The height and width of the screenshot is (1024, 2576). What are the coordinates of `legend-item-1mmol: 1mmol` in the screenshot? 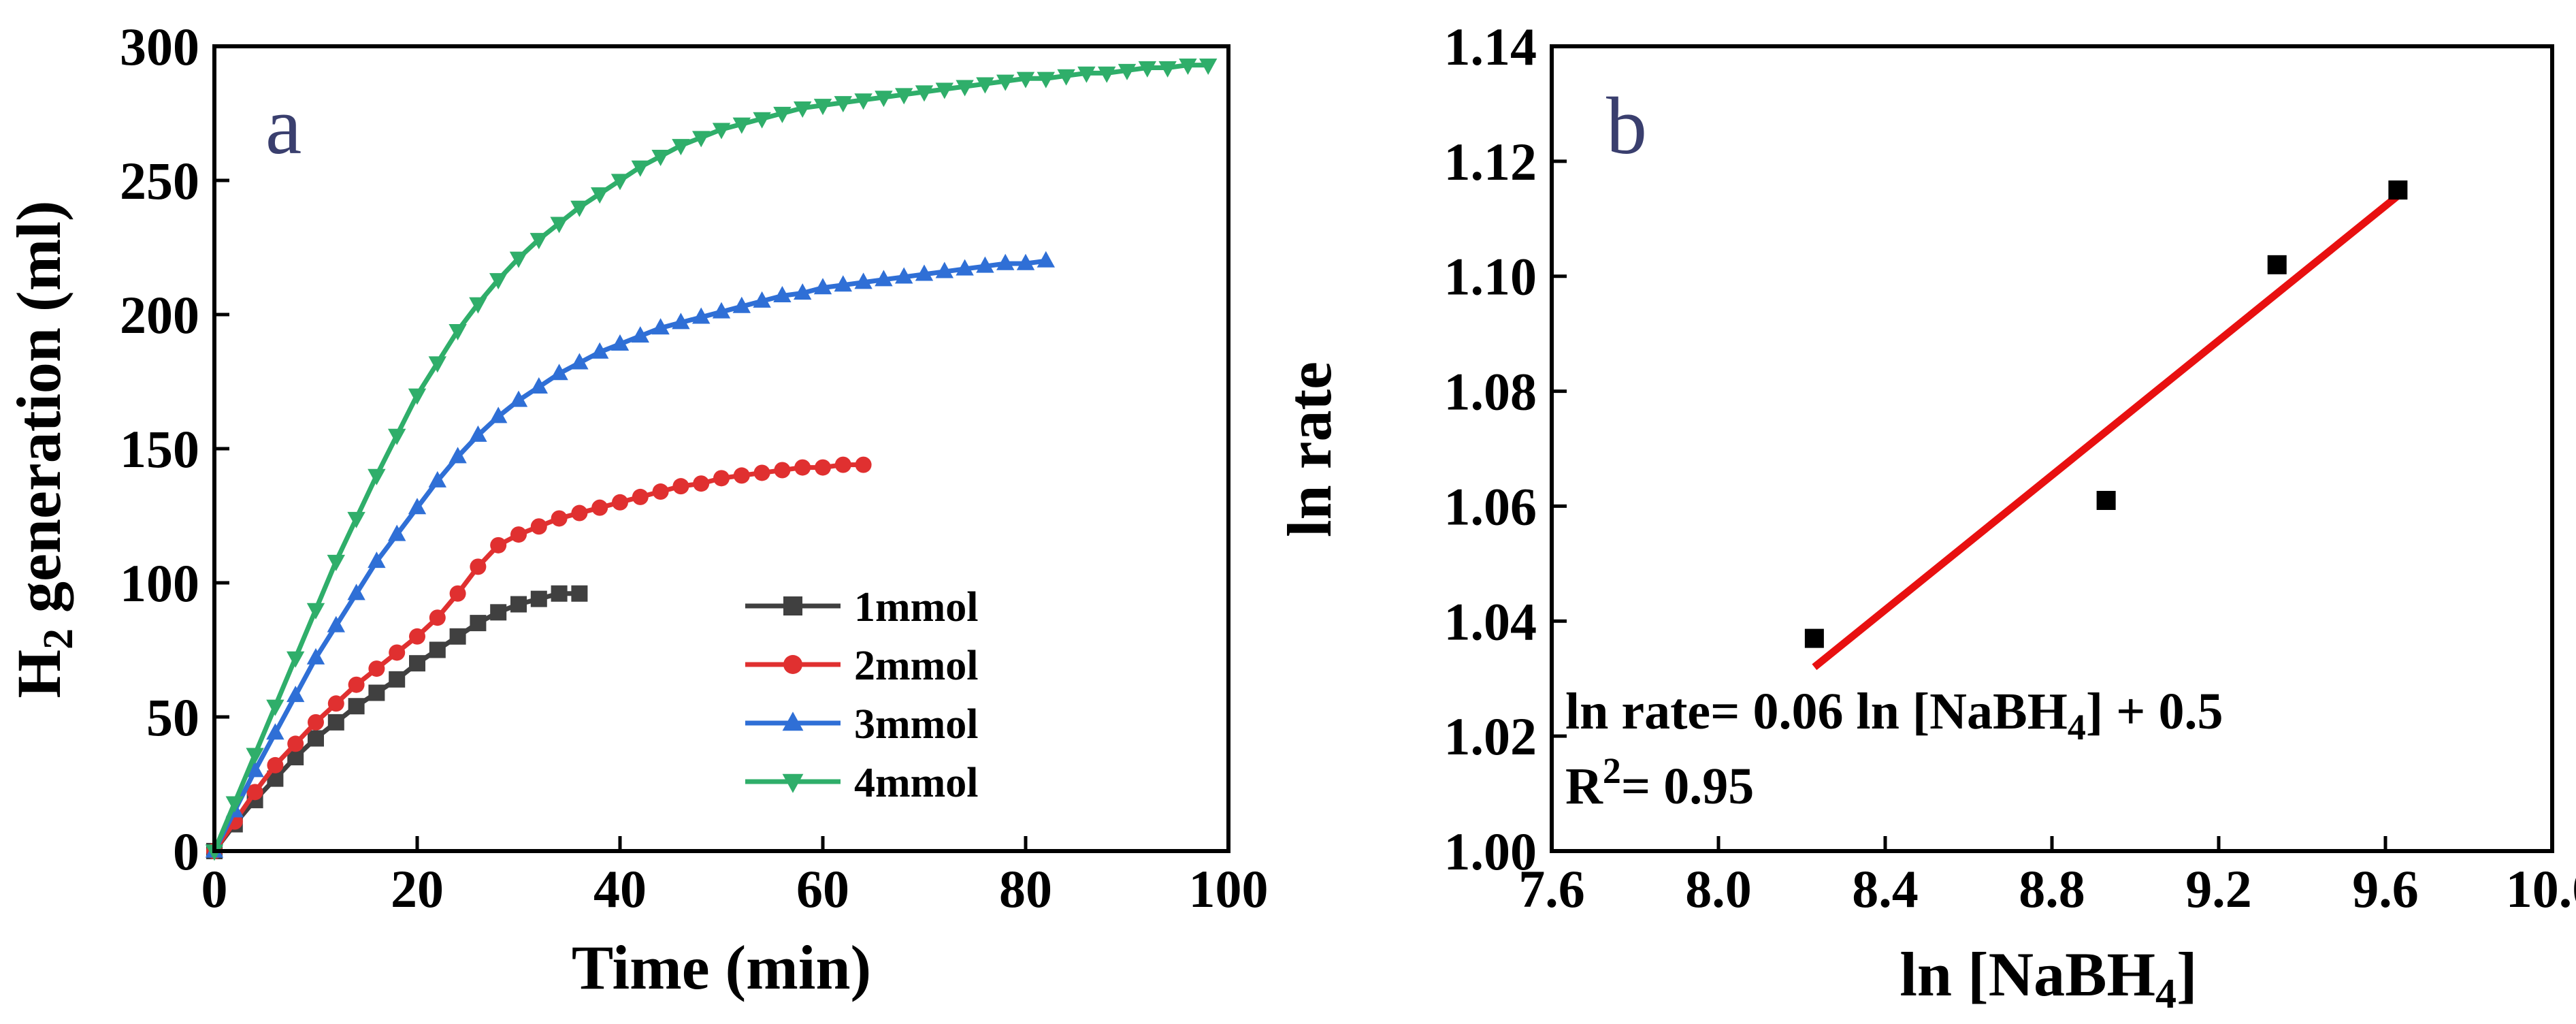 It's located at (862, 607).